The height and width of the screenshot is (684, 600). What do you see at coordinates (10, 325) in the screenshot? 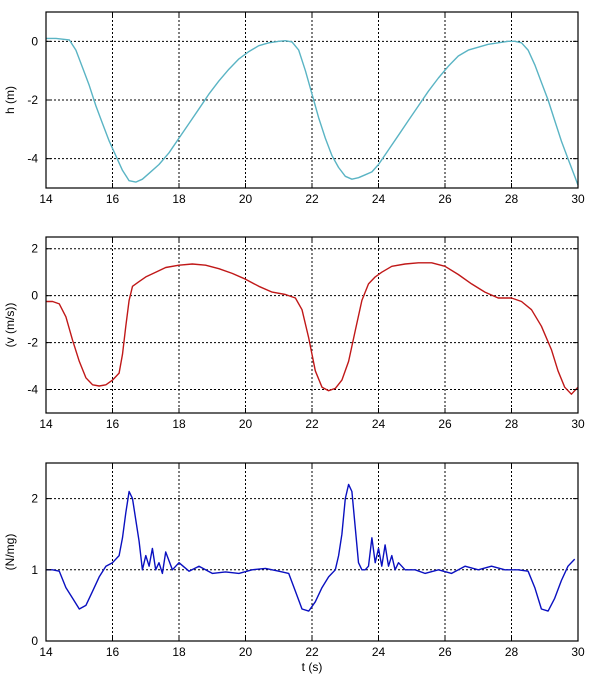
I see `y-axis-label: (v (m/s))` at bounding box center [10, 325].